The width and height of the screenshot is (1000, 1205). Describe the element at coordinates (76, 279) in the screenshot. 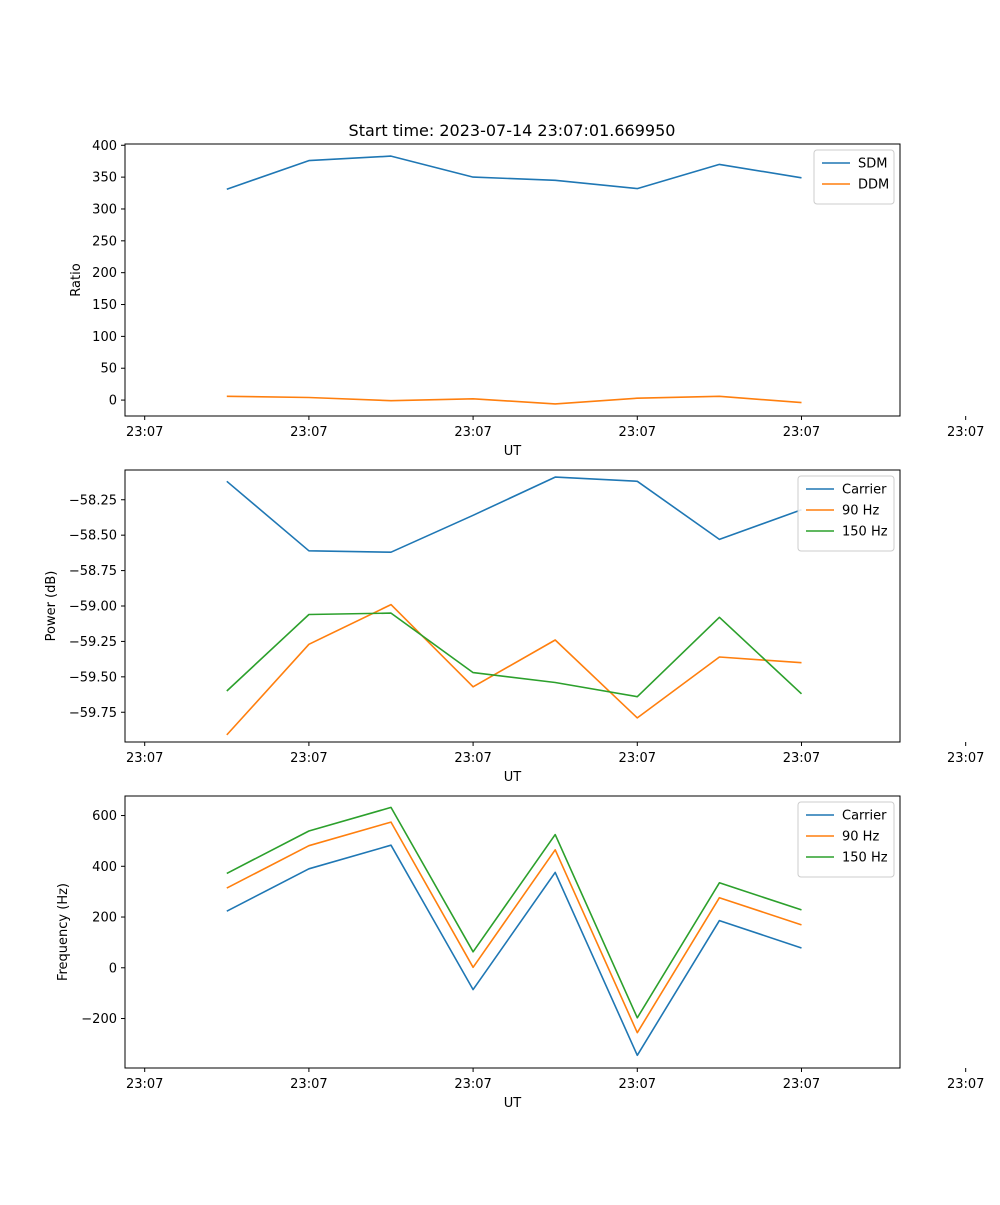

I see `y-axis-label: Ratio` at that location.